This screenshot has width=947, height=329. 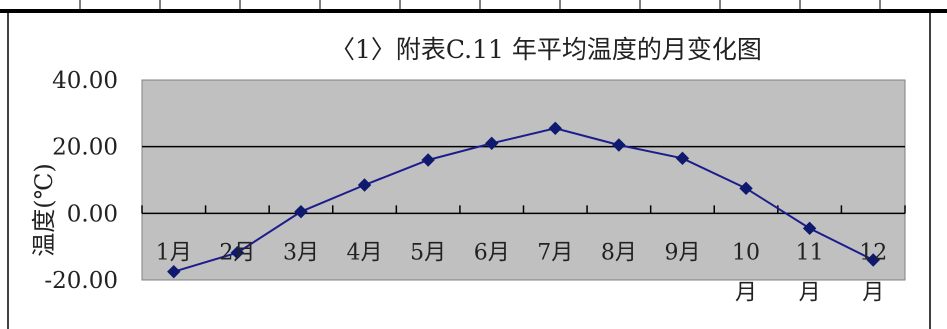 What do you see at coordinates (546, 49) in the screenshot?
I see `chart-title: 〈1〉附表C.11 年平均温度的月变化图` at bounding box center [546, 49].